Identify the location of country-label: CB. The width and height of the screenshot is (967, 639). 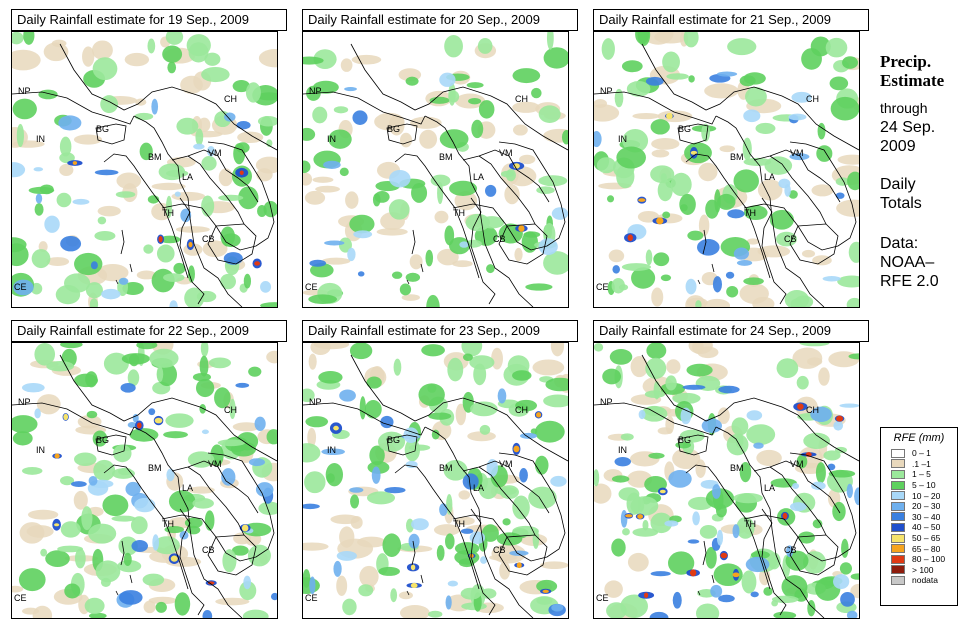
(790, 550).